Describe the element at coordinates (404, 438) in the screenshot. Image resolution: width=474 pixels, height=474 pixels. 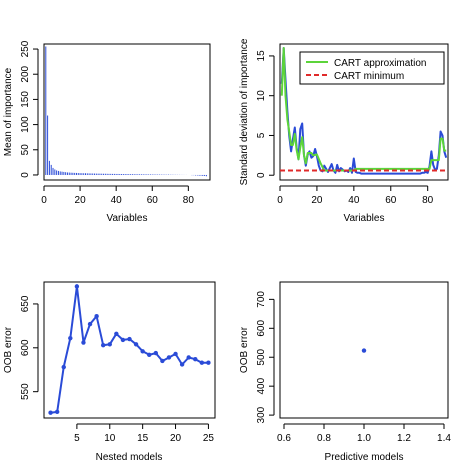
I see `x-tick-label: 1.2` at that location.